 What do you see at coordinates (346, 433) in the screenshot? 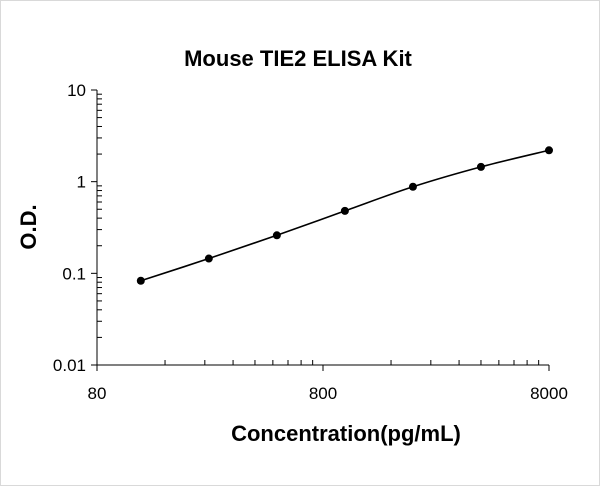
I see `x-axis-title: Concentration(pg/mL)` at bounding box center [346, 433].